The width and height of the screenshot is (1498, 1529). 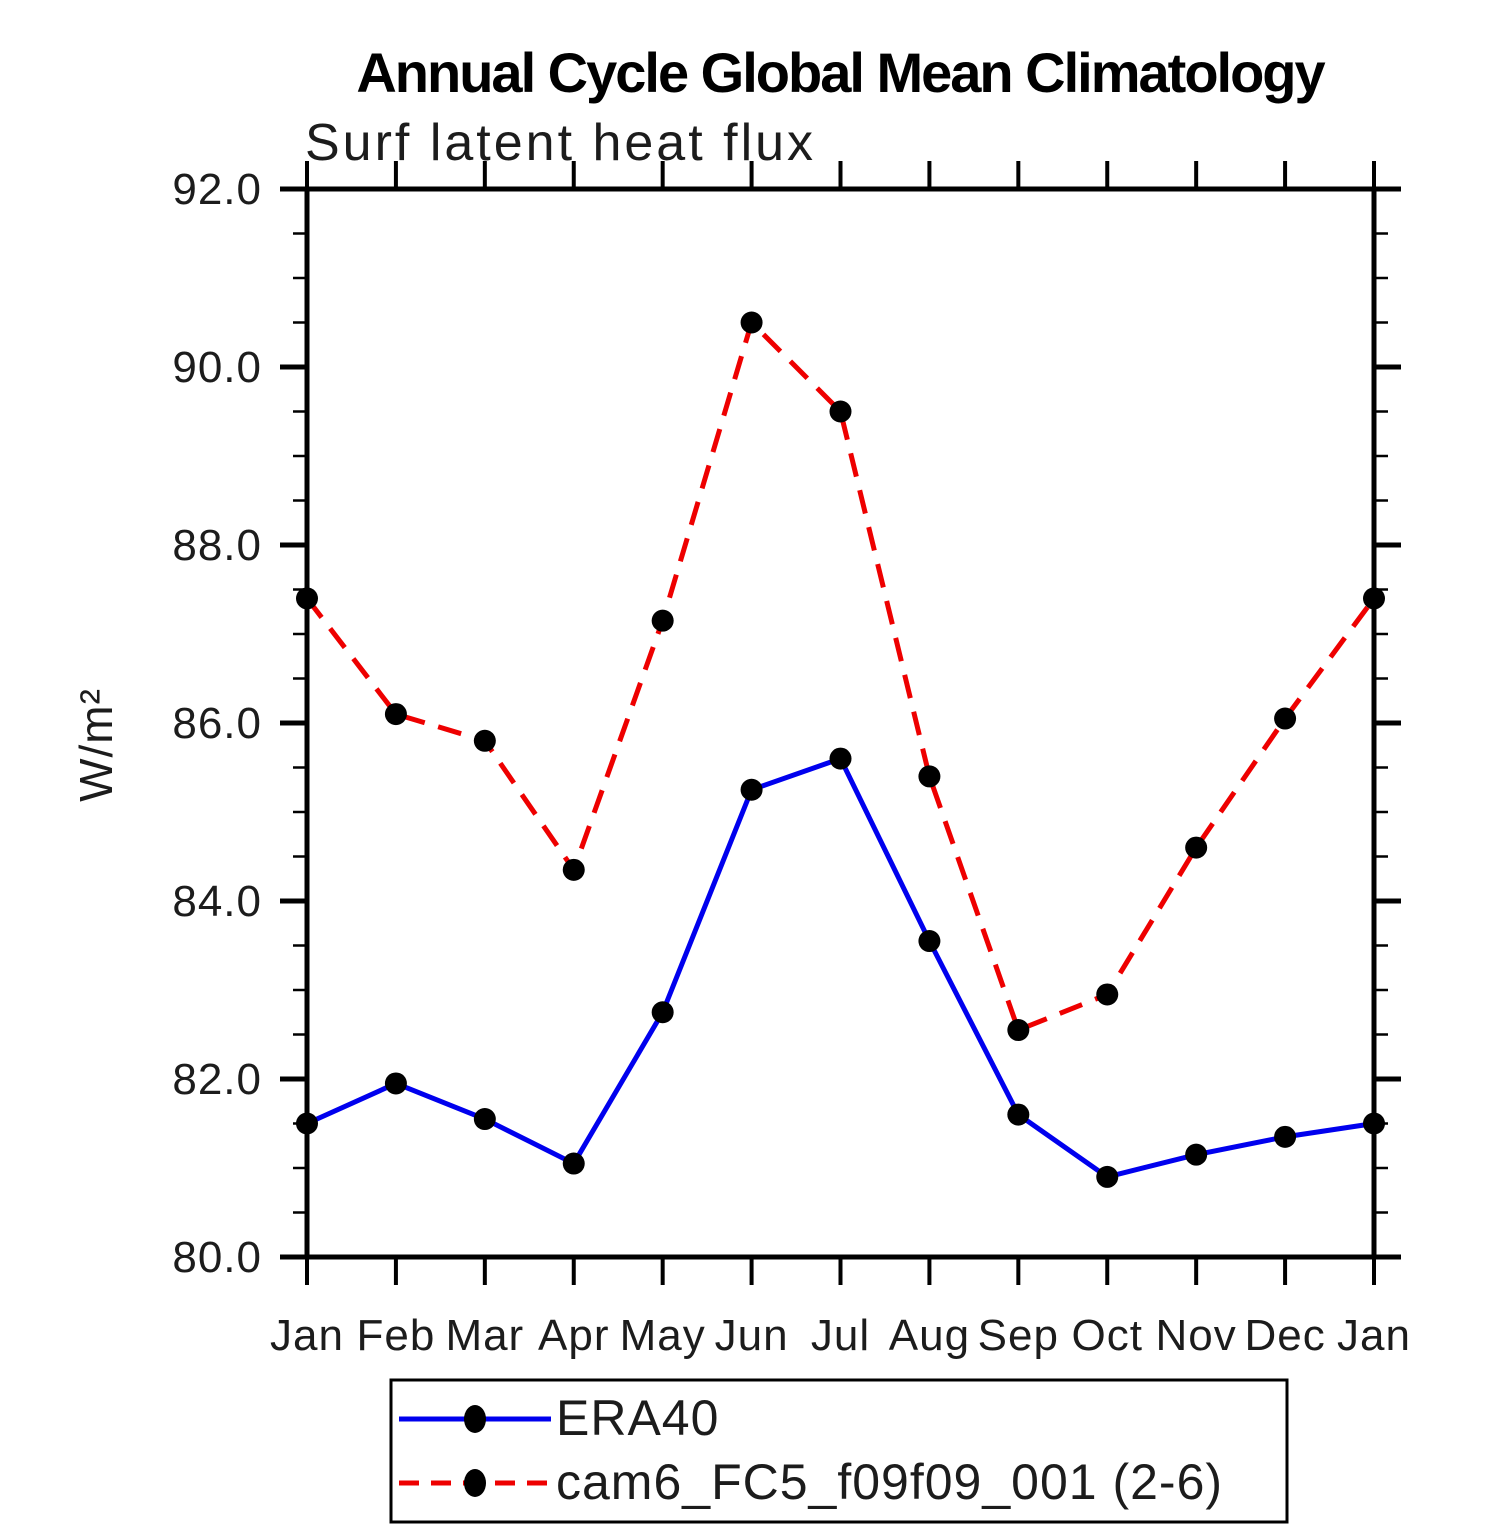 I want to click on y-tick-label: 80.0, so click(x=217, y=1257).